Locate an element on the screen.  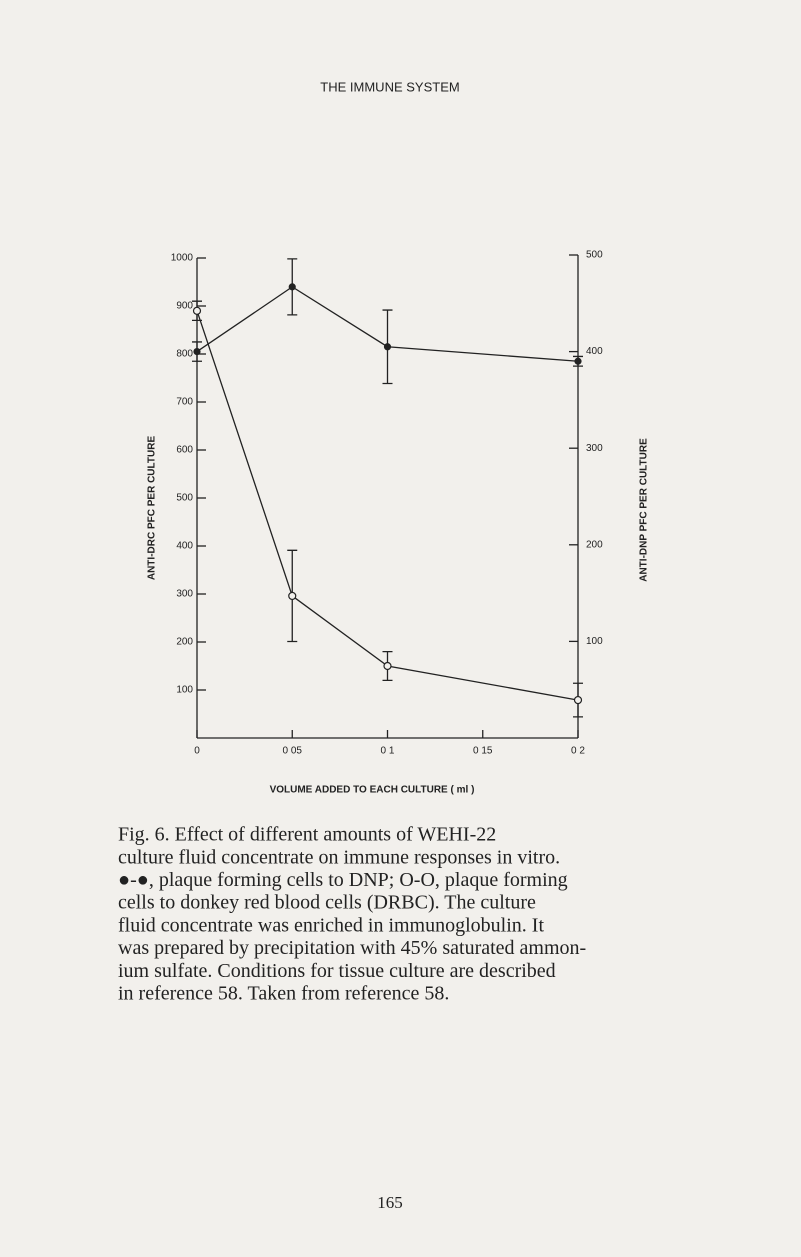
y-tick-label: 800 is located at coordinates (184, 354).